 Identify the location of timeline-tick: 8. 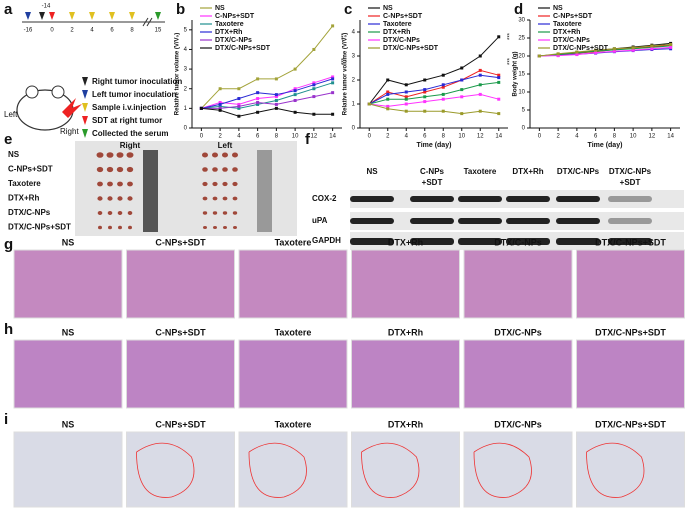
(132, 31).